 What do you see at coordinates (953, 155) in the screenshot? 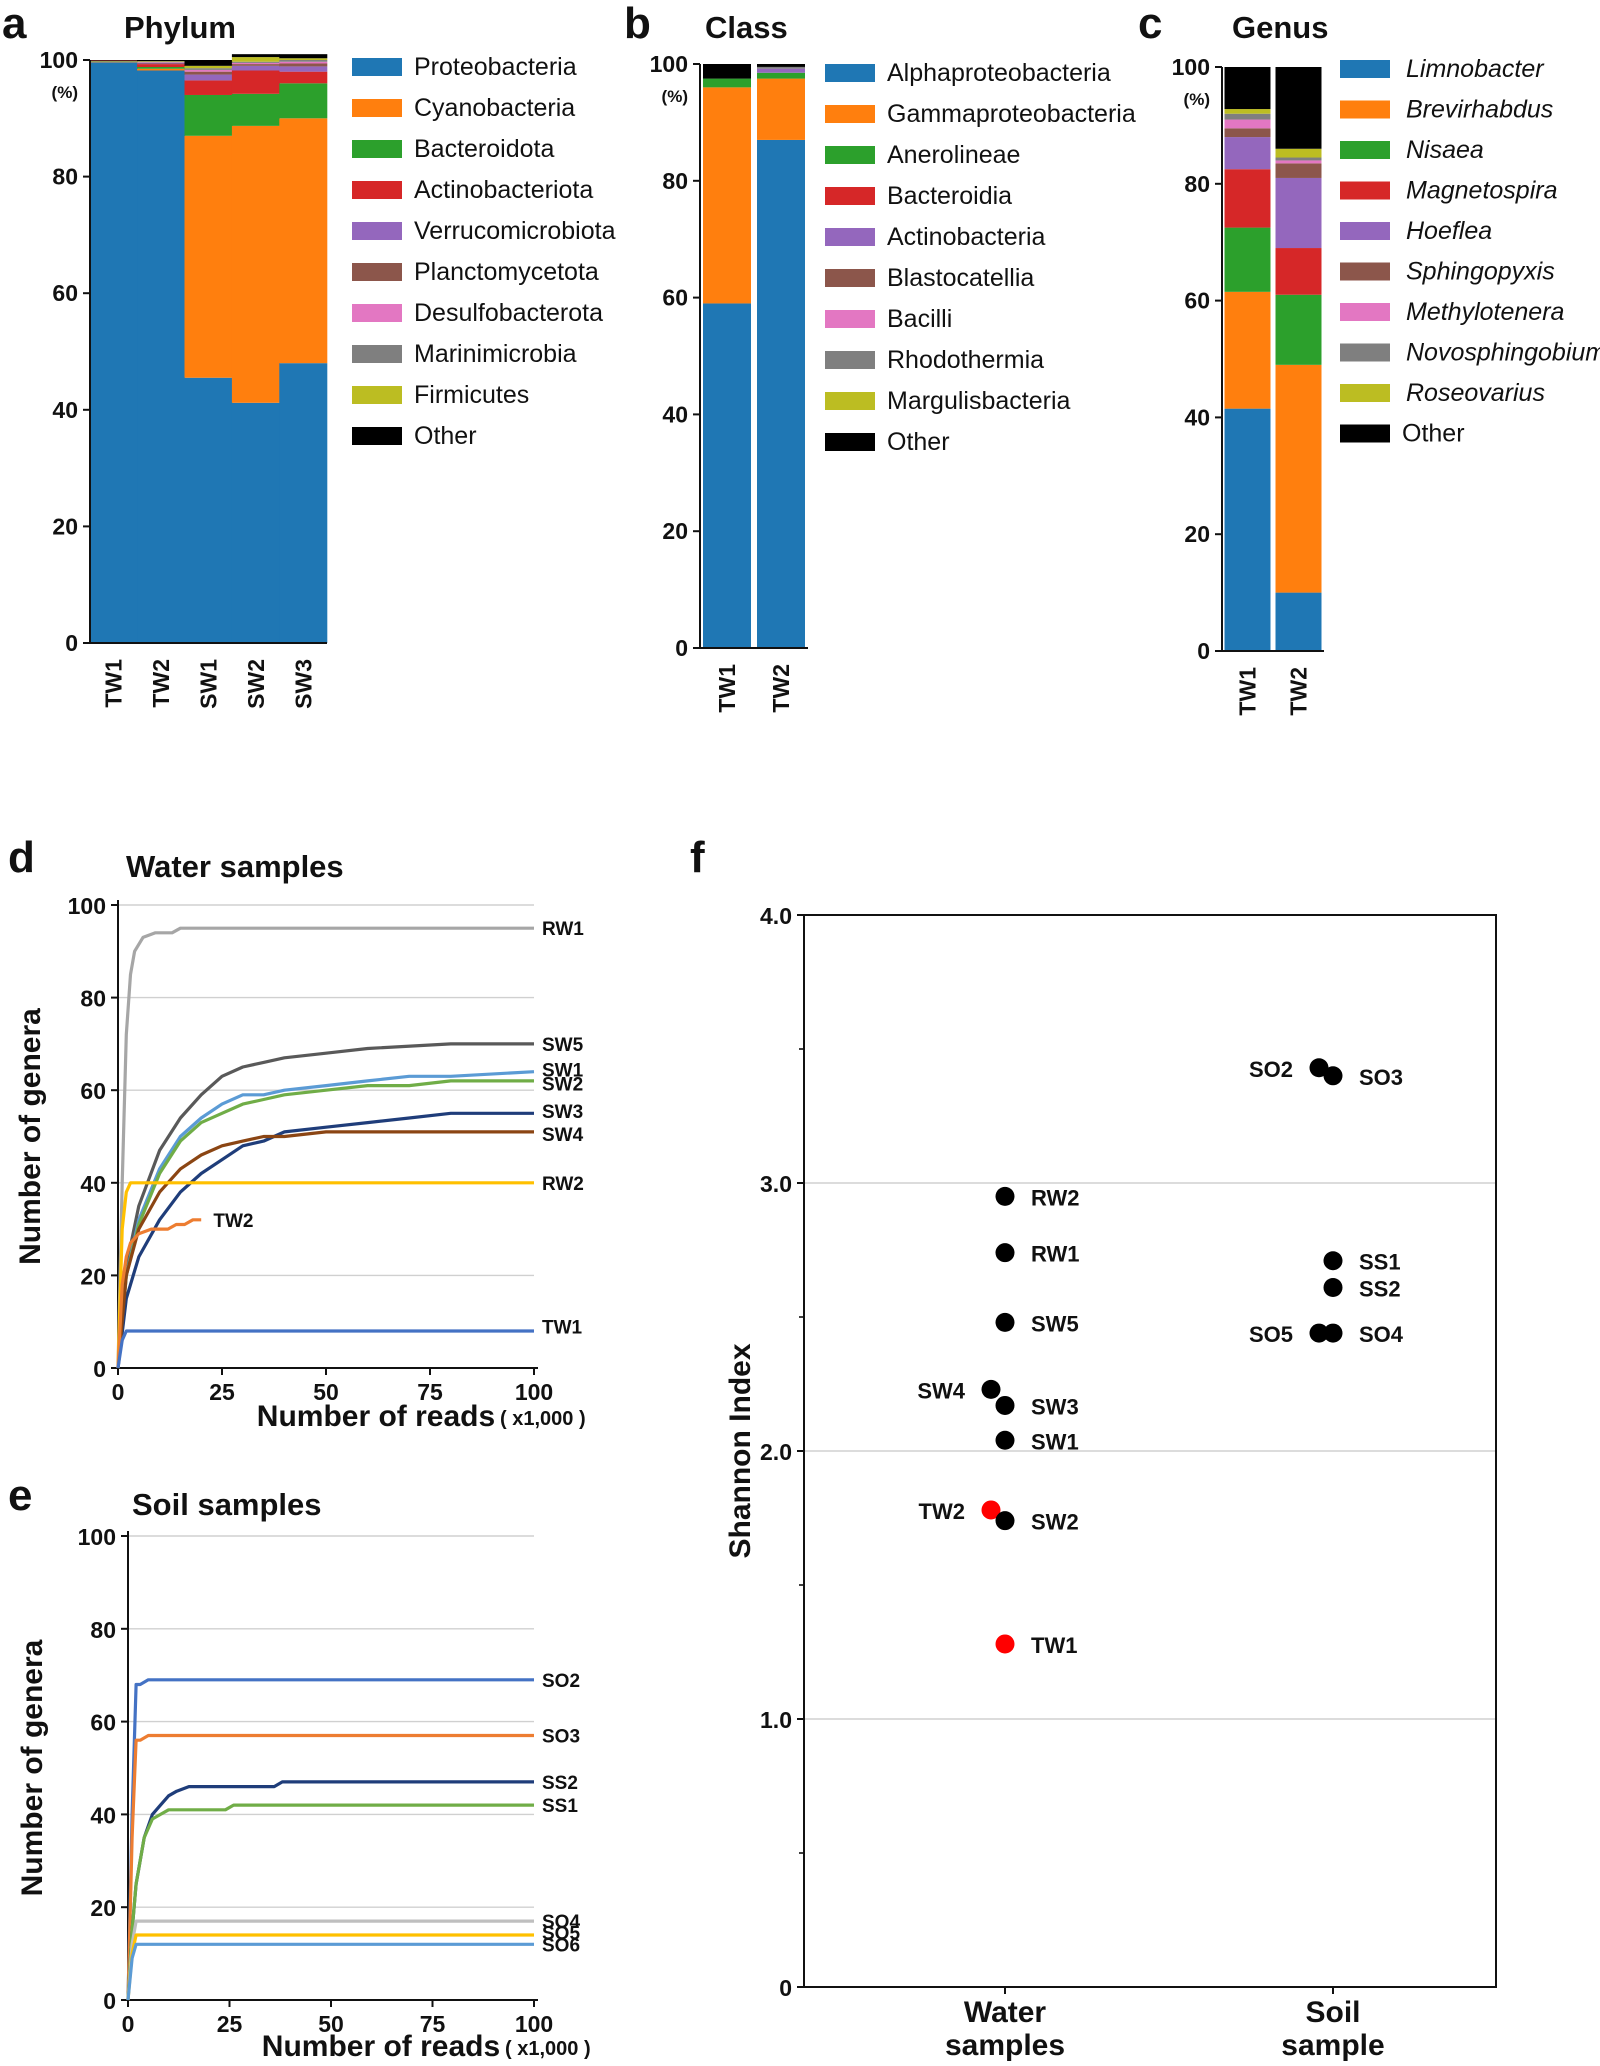
I see `legend-label-anerolineae: Anerolineae` at bounding box center [953, 155].